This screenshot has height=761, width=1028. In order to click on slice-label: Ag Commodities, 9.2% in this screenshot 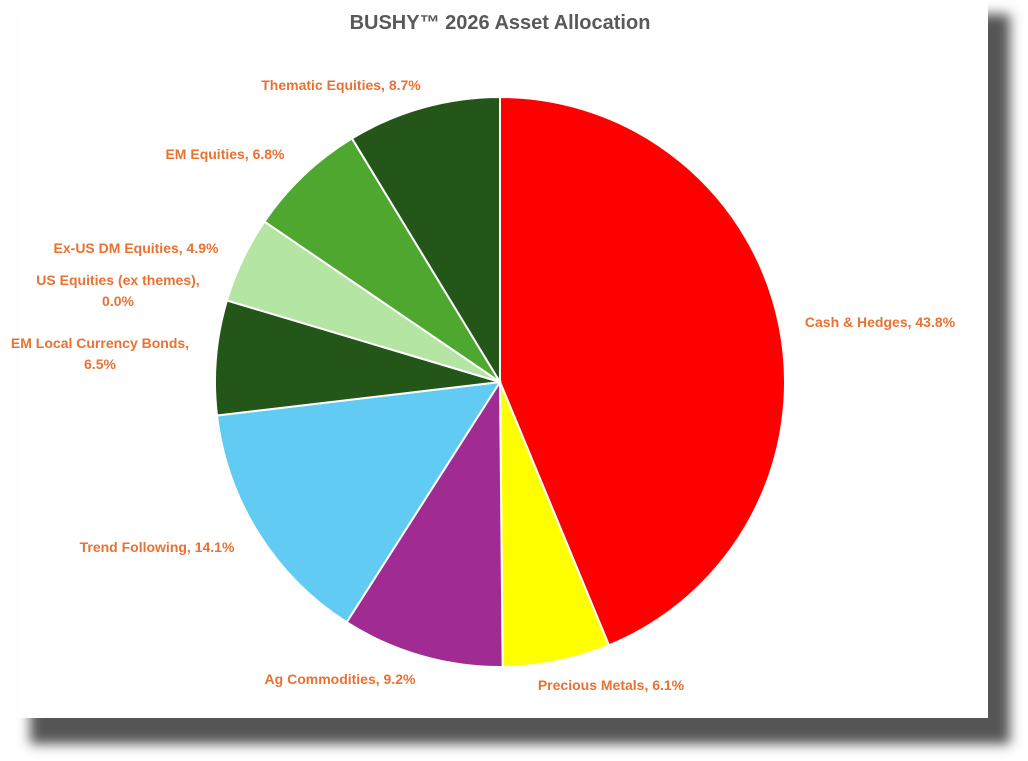, I will do `click(340, 679)`.